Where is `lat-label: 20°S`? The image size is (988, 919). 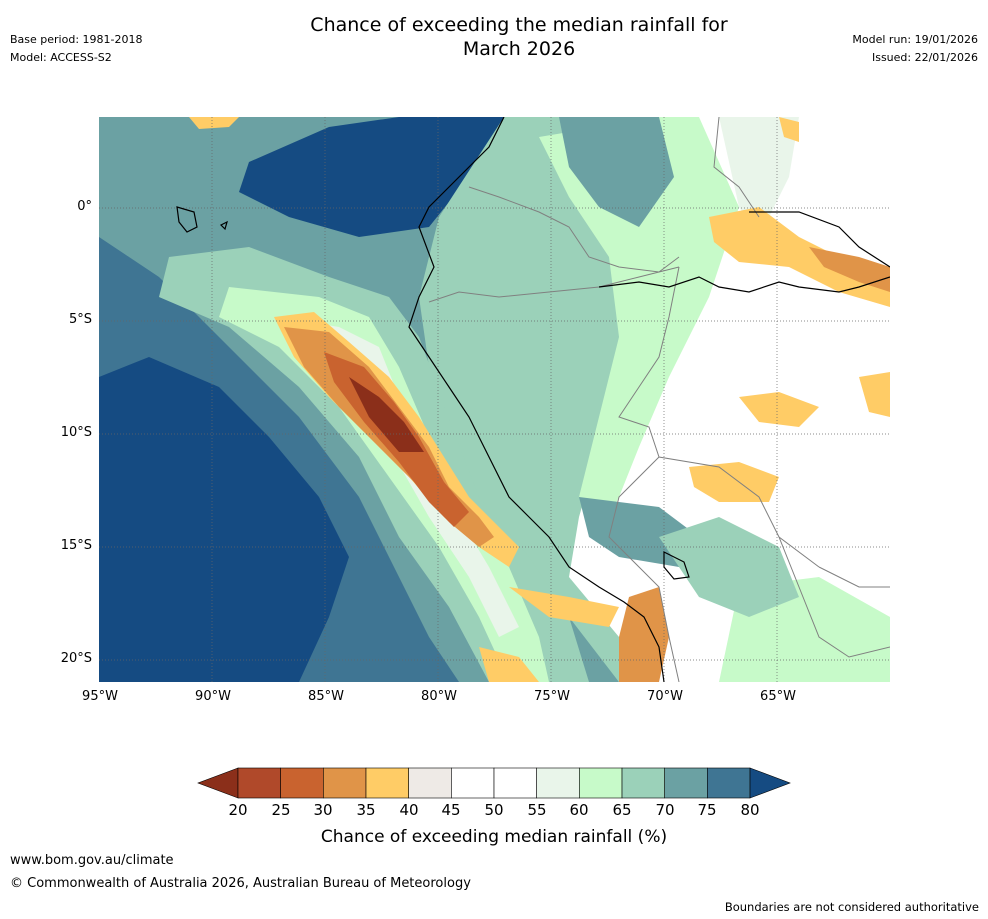
lat-label: 20°S is located at coordinates (76, 658).